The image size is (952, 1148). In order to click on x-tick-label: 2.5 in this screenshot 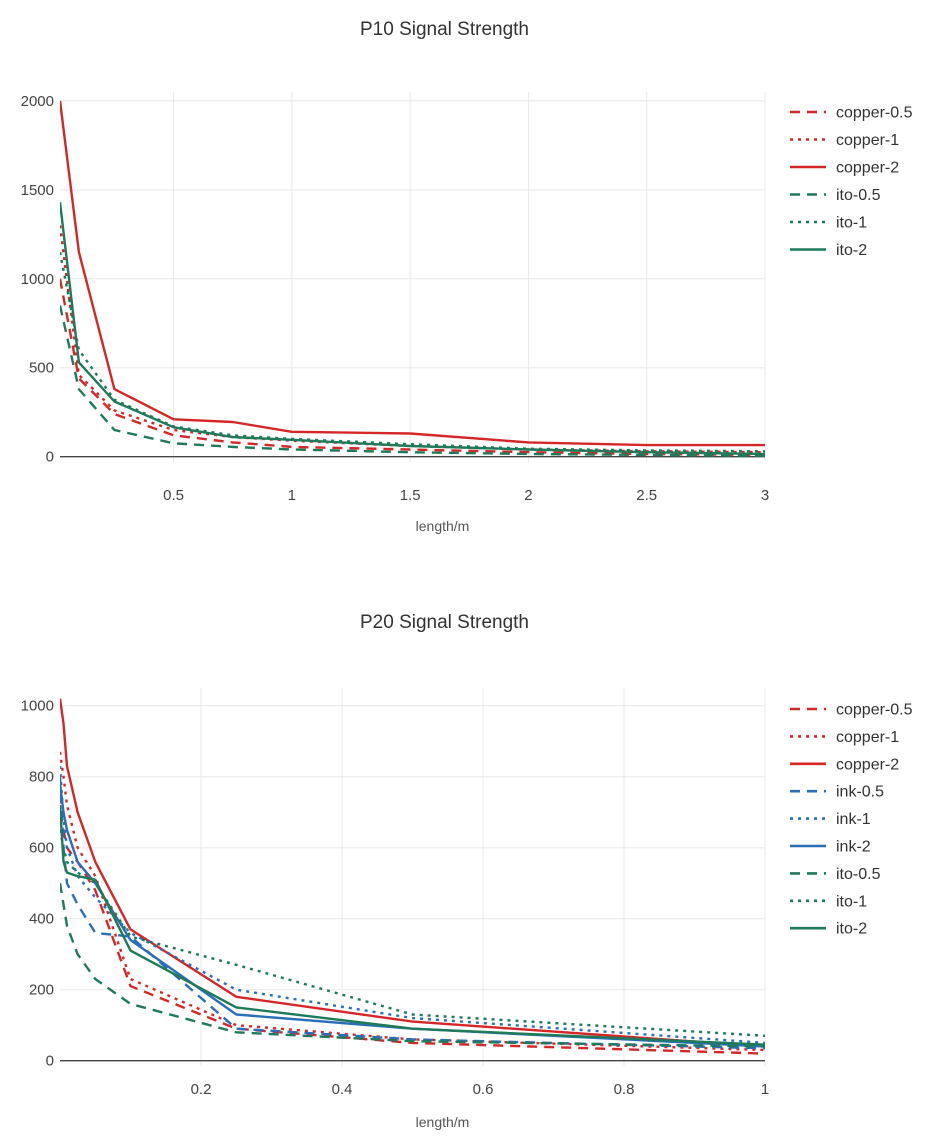, I will do `click(646, 495)`.